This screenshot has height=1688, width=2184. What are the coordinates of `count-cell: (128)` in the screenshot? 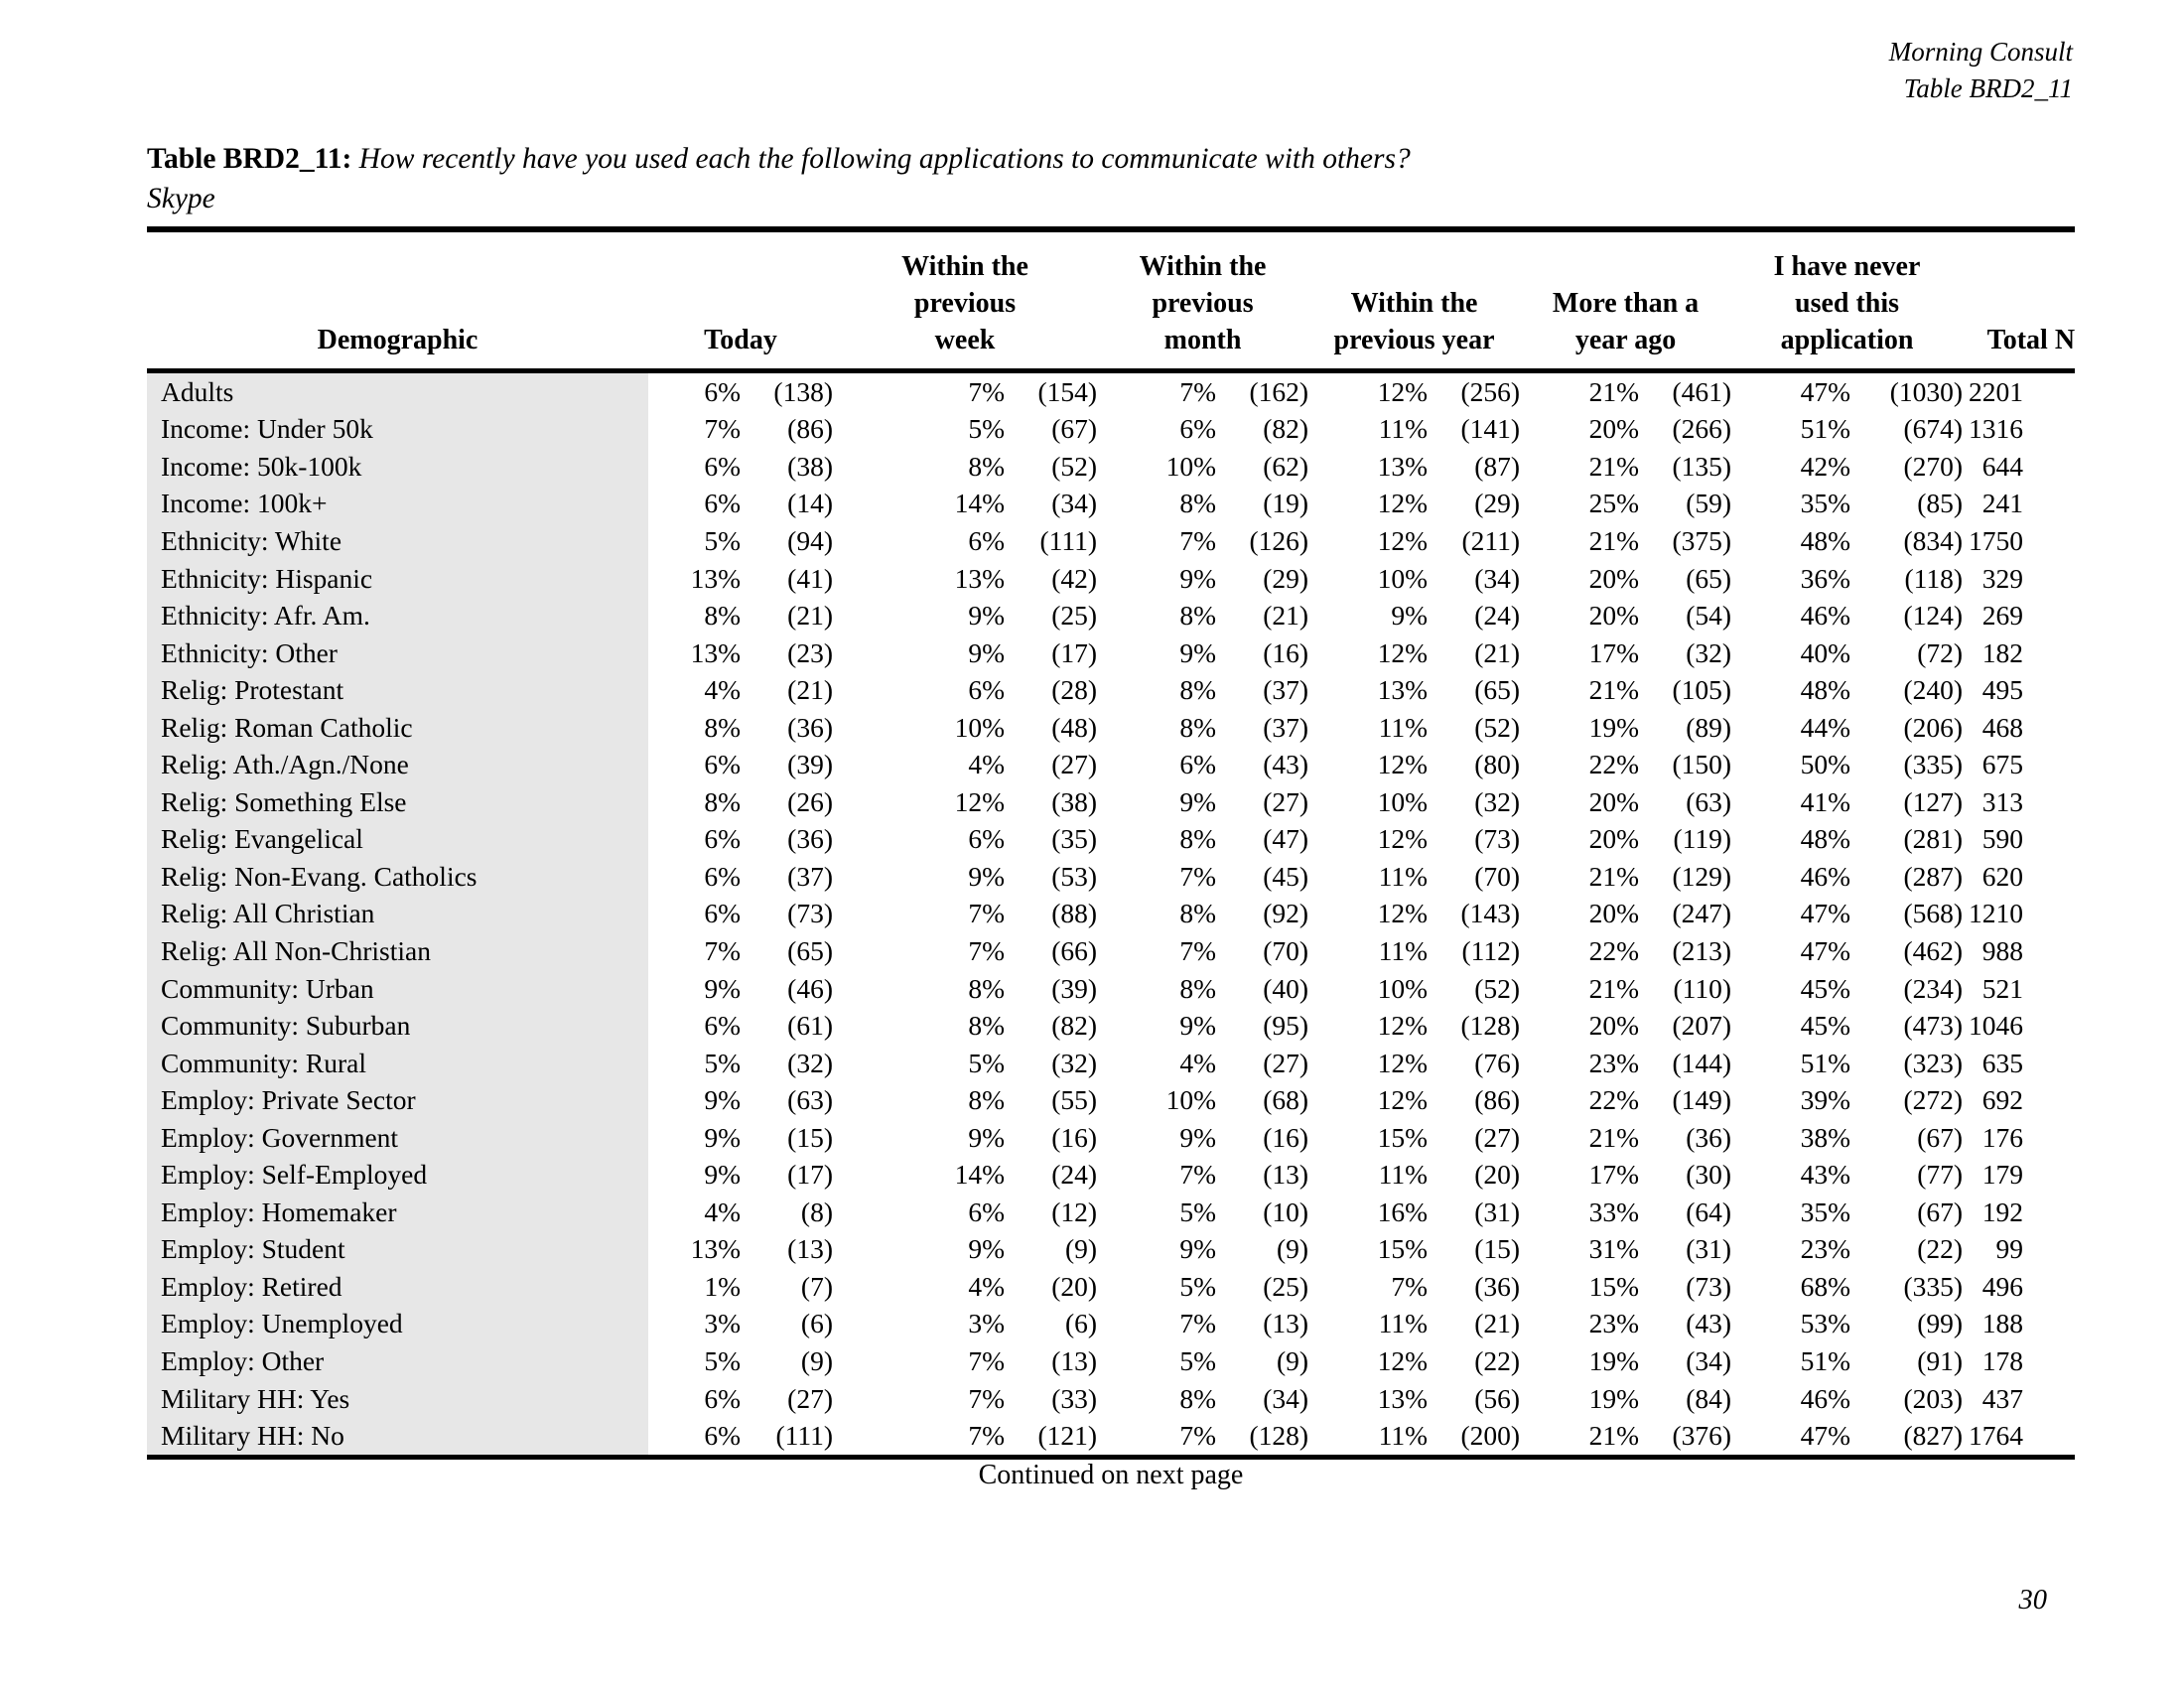 It's located at (1490, 1026).